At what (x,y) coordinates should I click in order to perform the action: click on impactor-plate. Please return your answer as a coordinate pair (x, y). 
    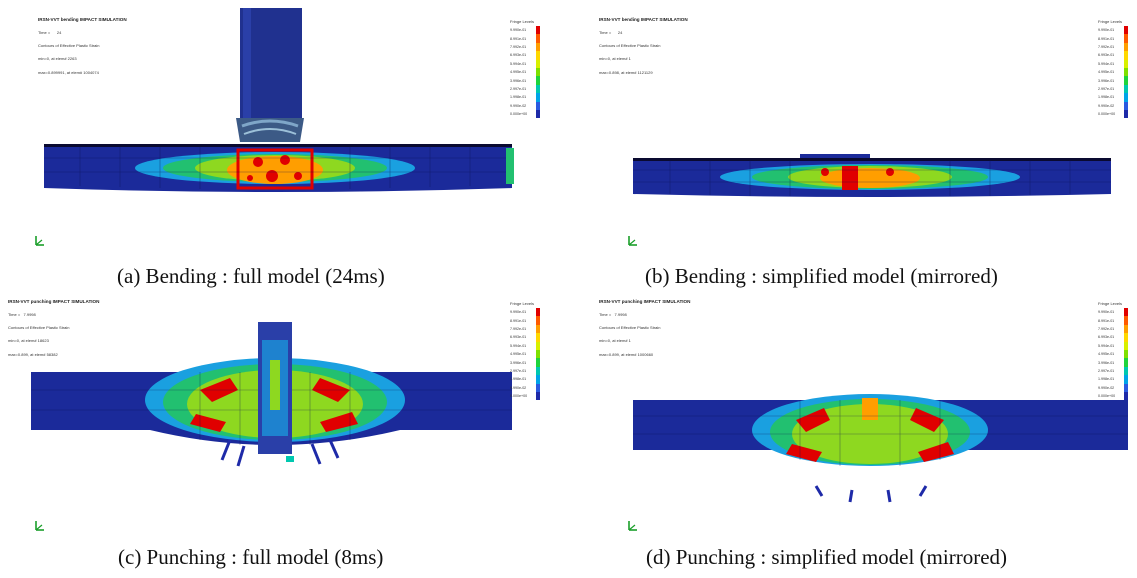
    Looking at the image, I should click on (835, 156).